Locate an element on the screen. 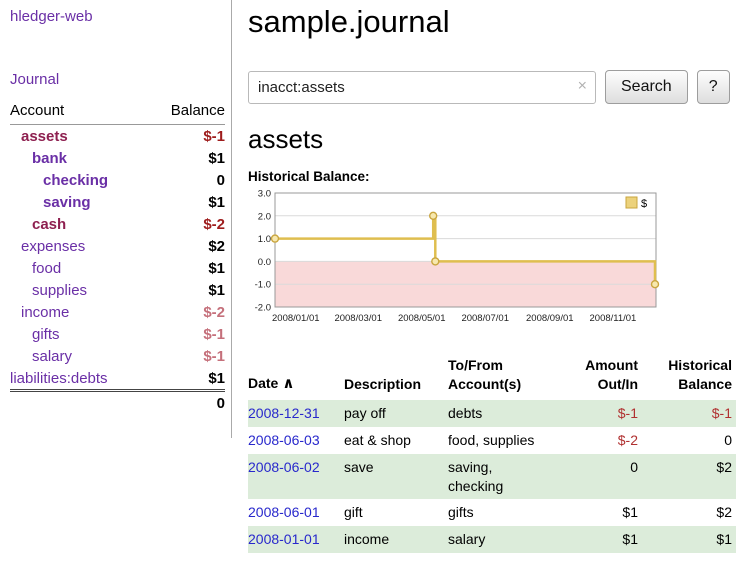  register-cell-amount: 0 is located at coordinates (634, 466).